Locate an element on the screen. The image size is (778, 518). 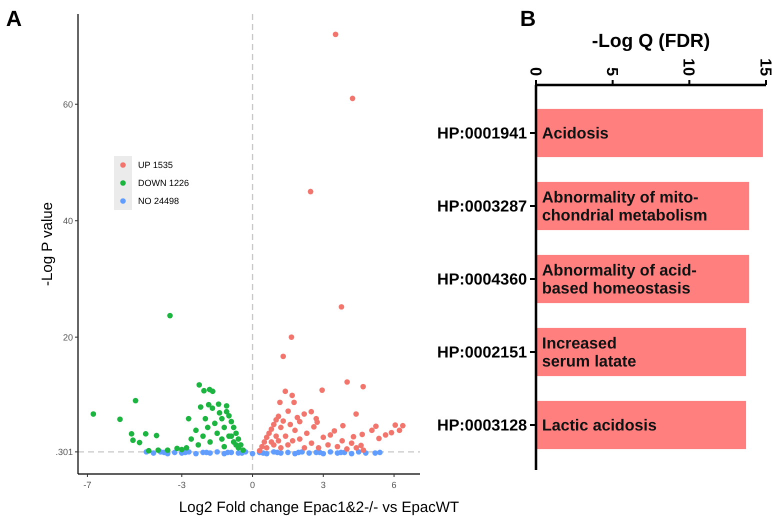
y-tick-label: 60 is located at coordinates (67, 104).